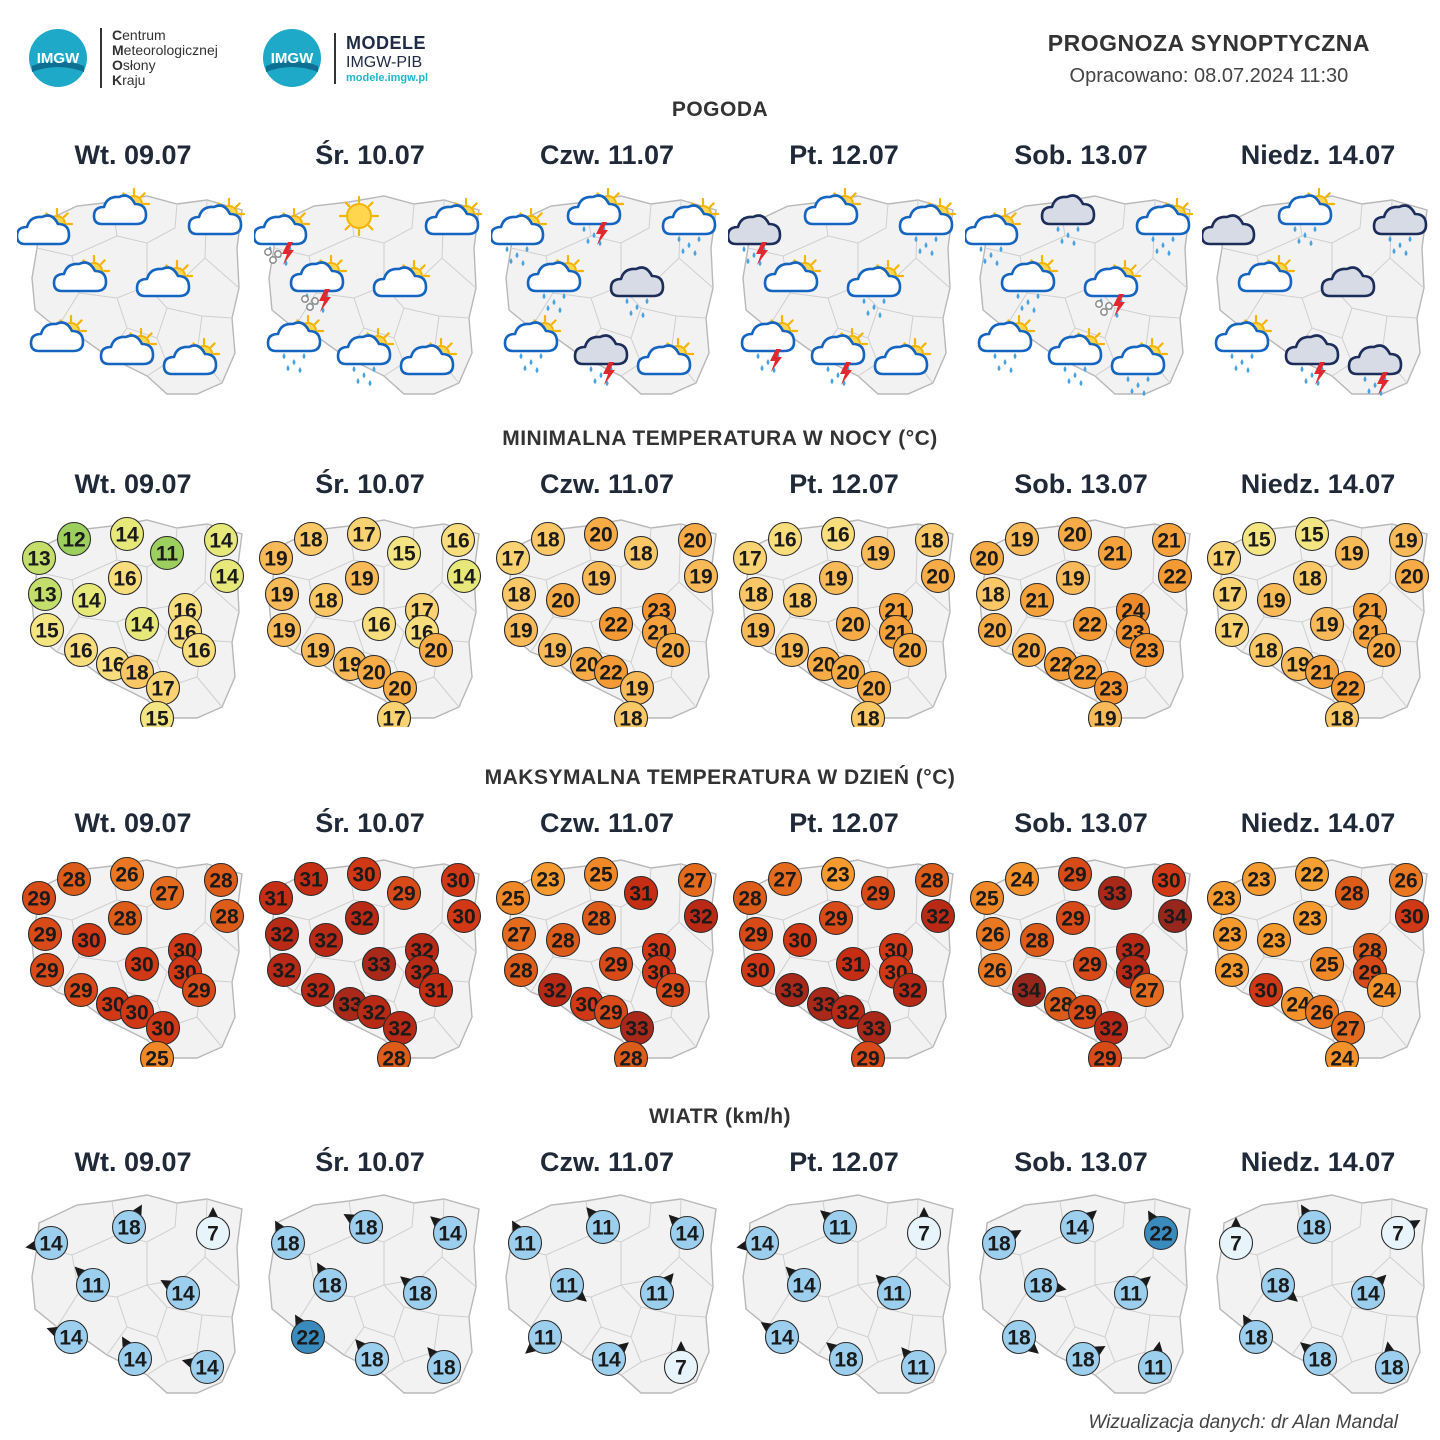  I want to click on section-title-tmin: MINIMALNA TEMPERATURA W NOCY (°C), so click(720, 438).